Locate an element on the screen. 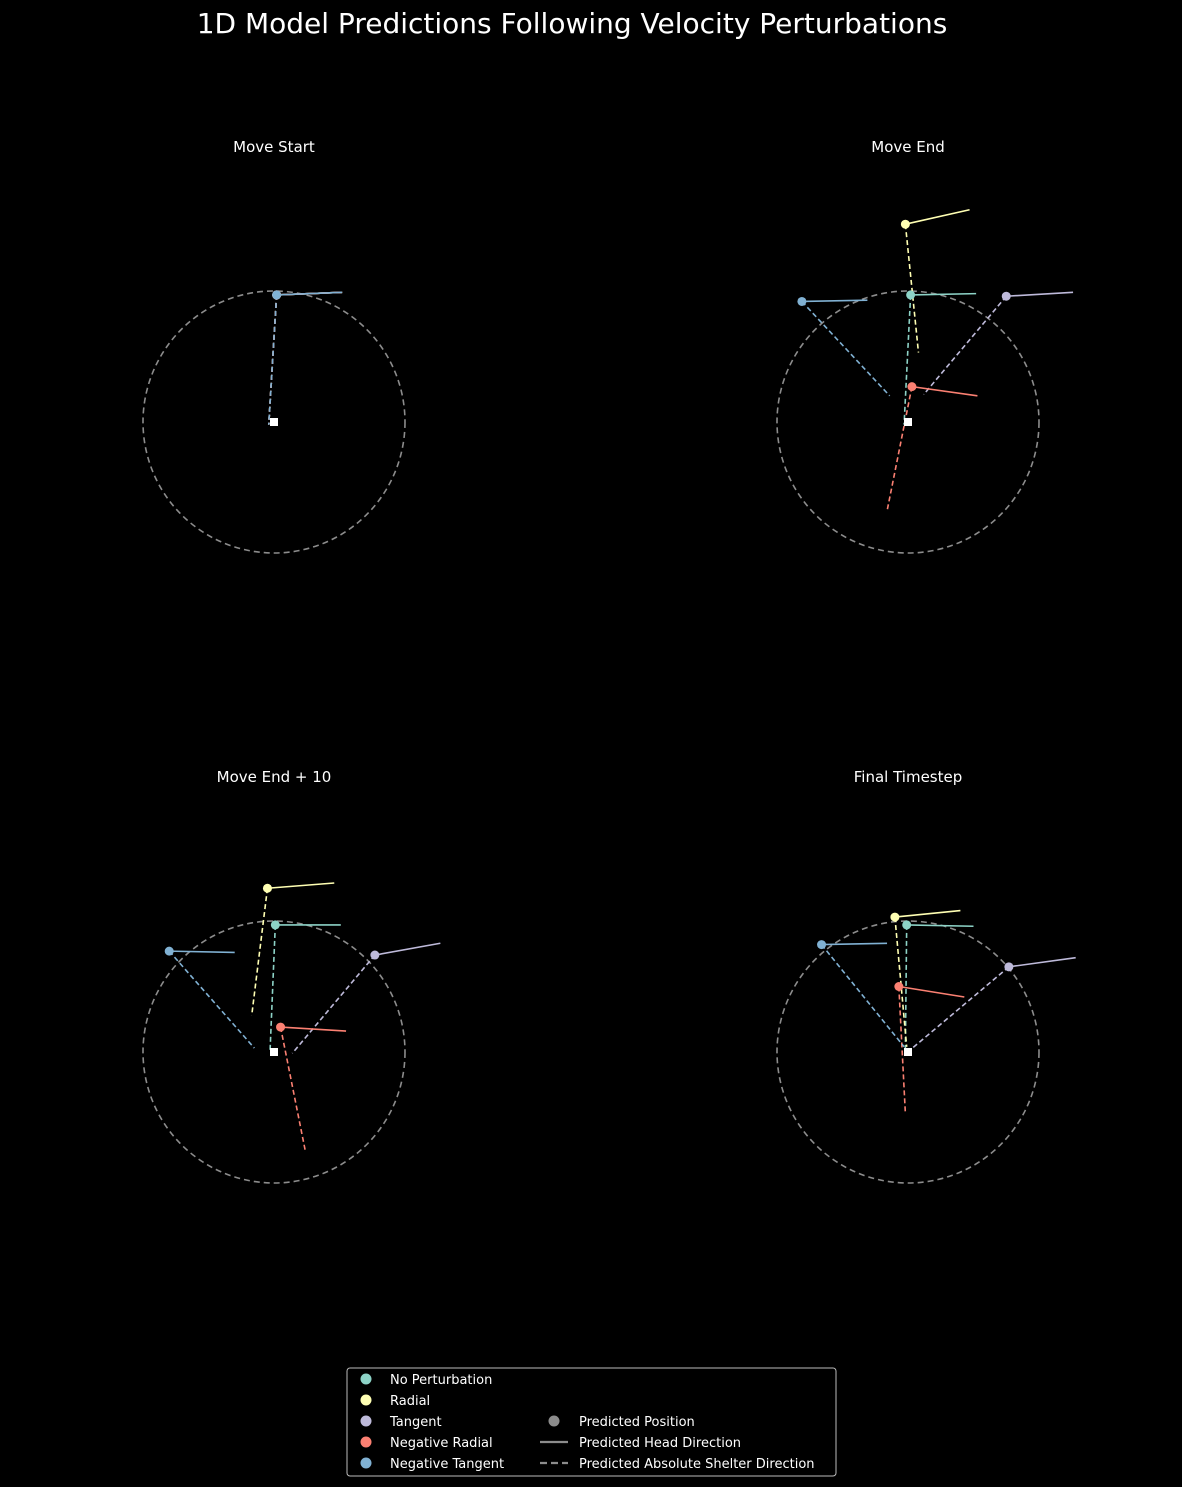 Image resolution: width=1182 pixels, height=1487 pixels. legend-item: Radial is located at coordinates (395, 1401).